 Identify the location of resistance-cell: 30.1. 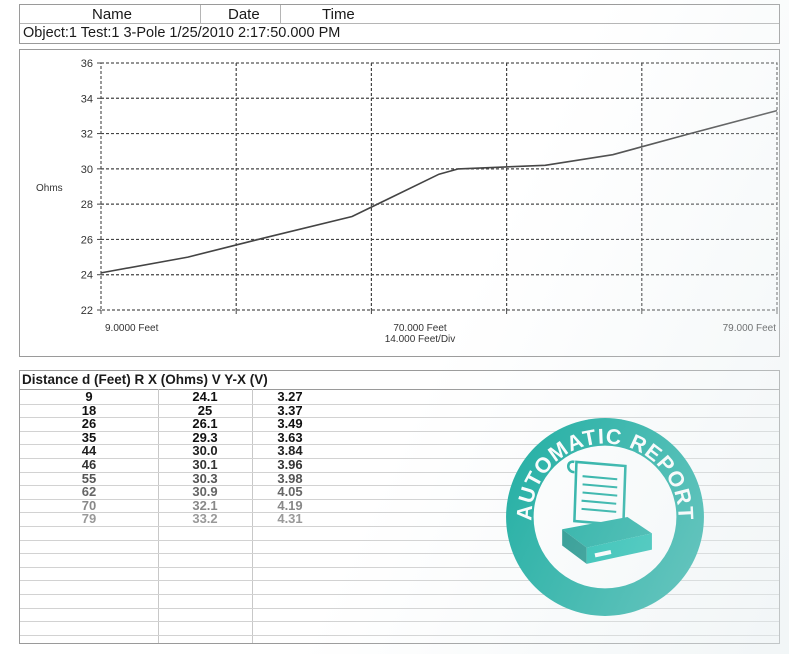
(205, 464).